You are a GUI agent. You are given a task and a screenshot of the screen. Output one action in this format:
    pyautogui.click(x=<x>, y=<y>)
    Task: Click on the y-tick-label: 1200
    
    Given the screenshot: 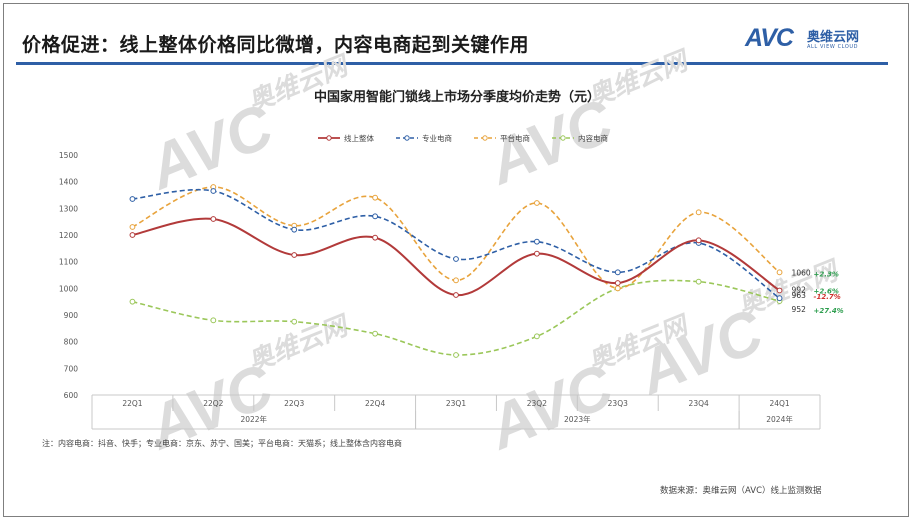 What is the action you would take?
    pyautogui.click(x=68, y=235)
    